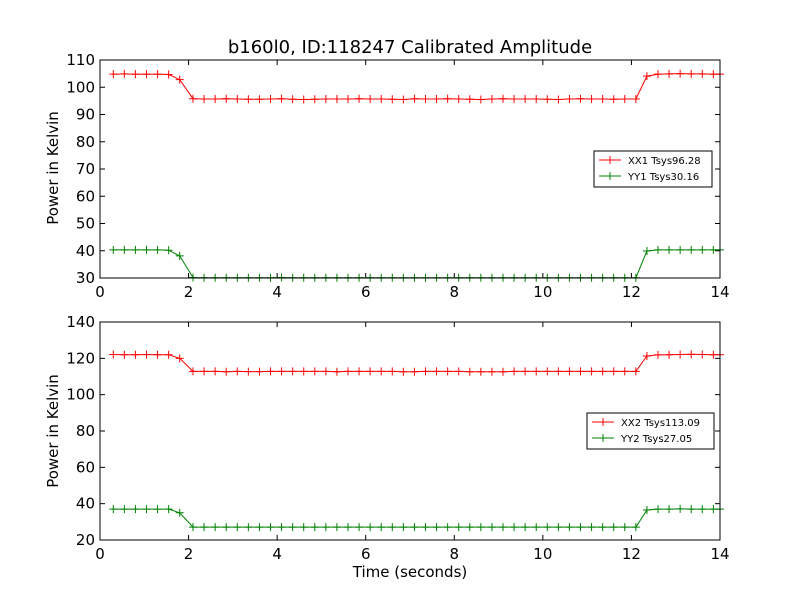  What do you see at coordinates (80, 60) in the screenshot?
I see `top-ytick-label: 110` at bounding box center [80, 60].